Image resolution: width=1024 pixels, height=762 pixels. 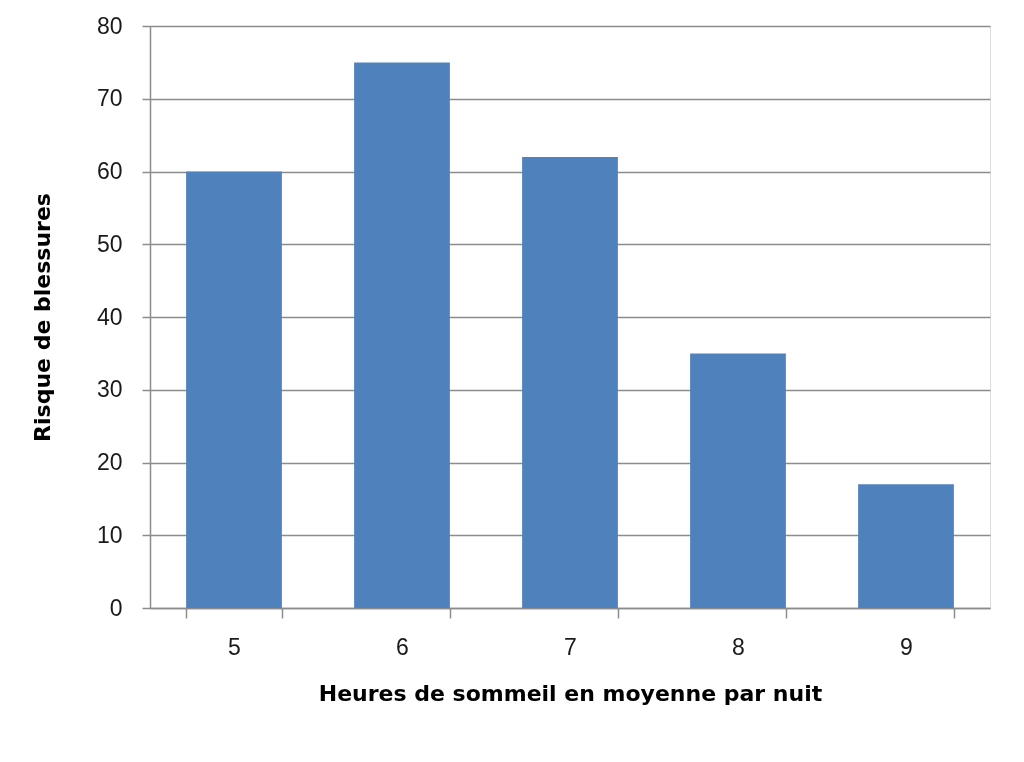 What do you see at coordinates (570, 693) in the screenshot?
I see `x-axis-title: Heures de sommeil en moyenne par nuit` at bounding box center [570, 693].